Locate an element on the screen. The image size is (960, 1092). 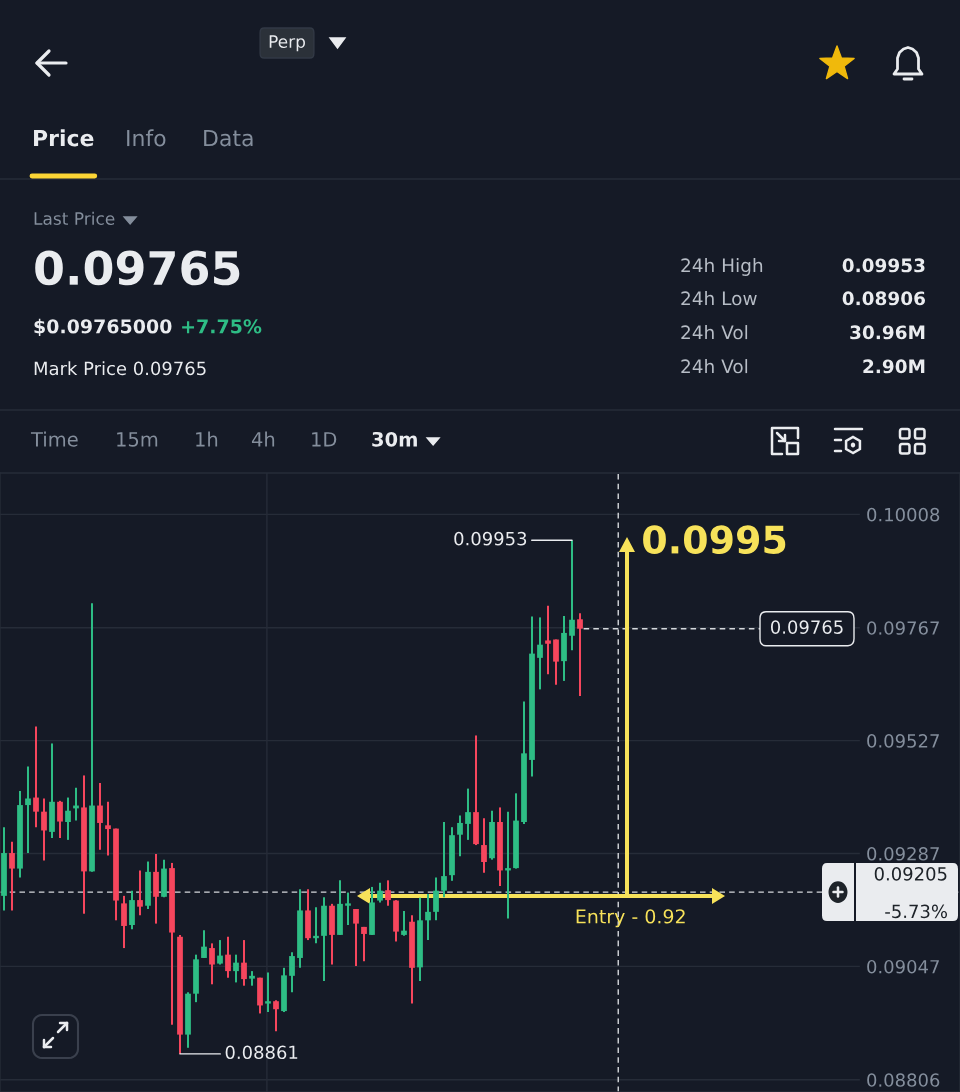
text: 1h is located at coordinates (207, 439).